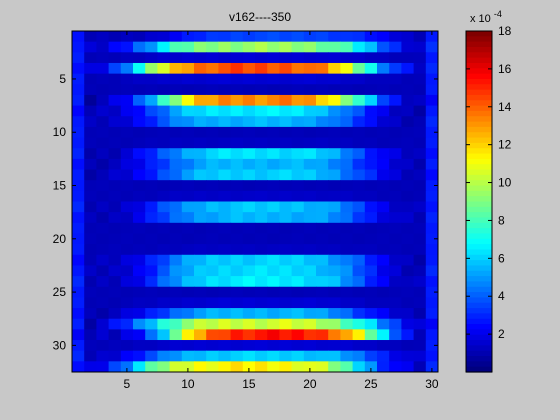 The height and width of the screenshot is (420, 560). What do you see at coordinates (60, 186) in the screenshot?
I see `y-tick-label: 15` at bounding box center [60, 186].